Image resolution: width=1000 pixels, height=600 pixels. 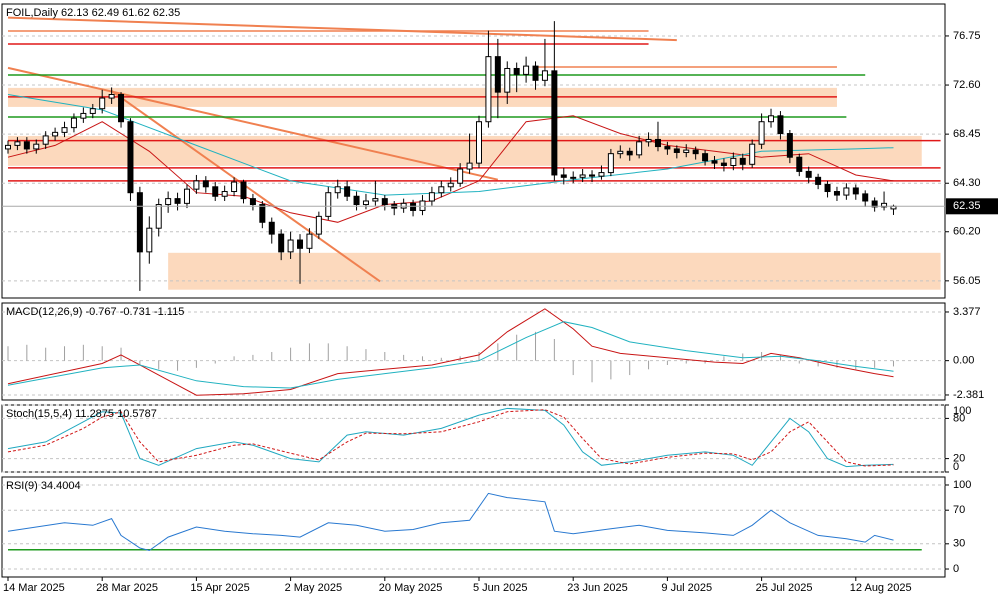 What do you see at coordinates (686, 588) in the screenshot?
I see `x-tick-label: 9 Jul 2025` at bounding box center [686, 588].